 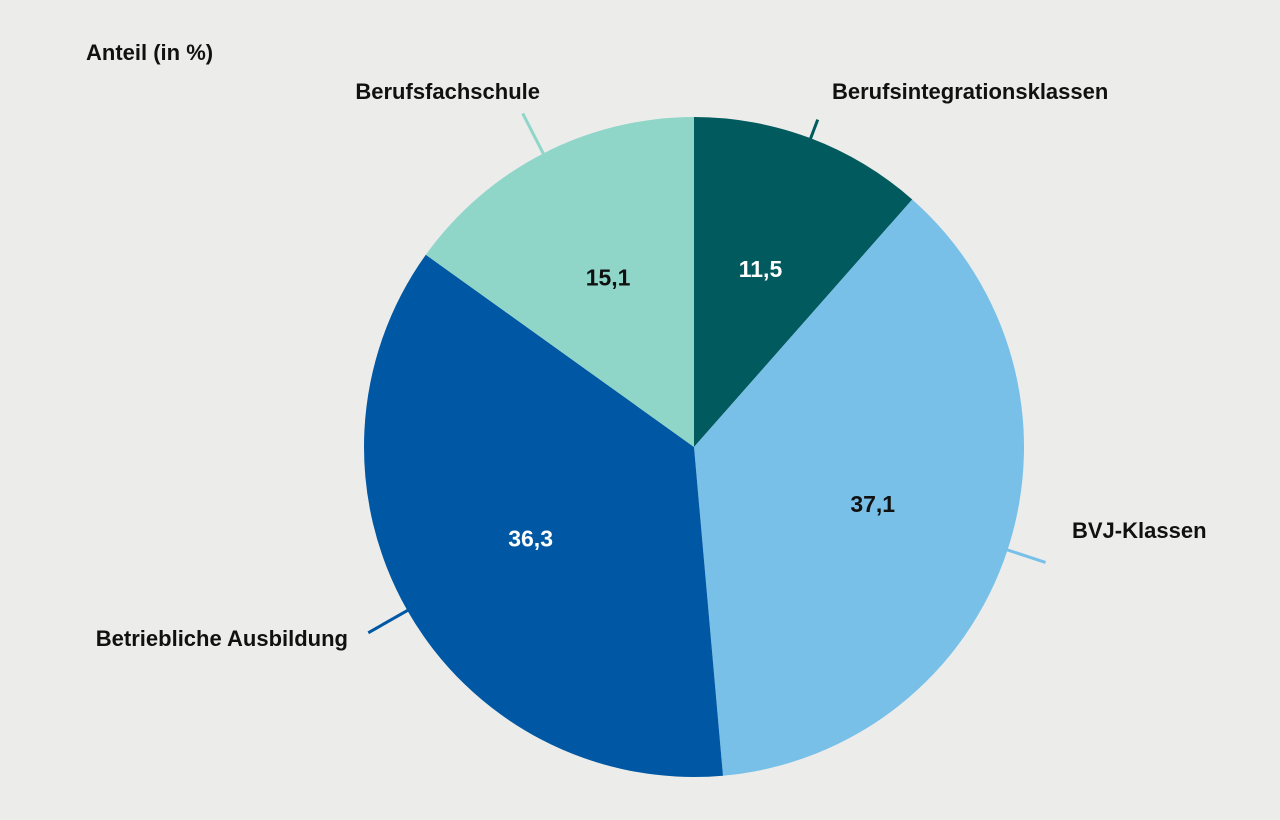 I want to click on category-label-berufsfachschule: Berufsfachschule, so click(x=447, y=91).